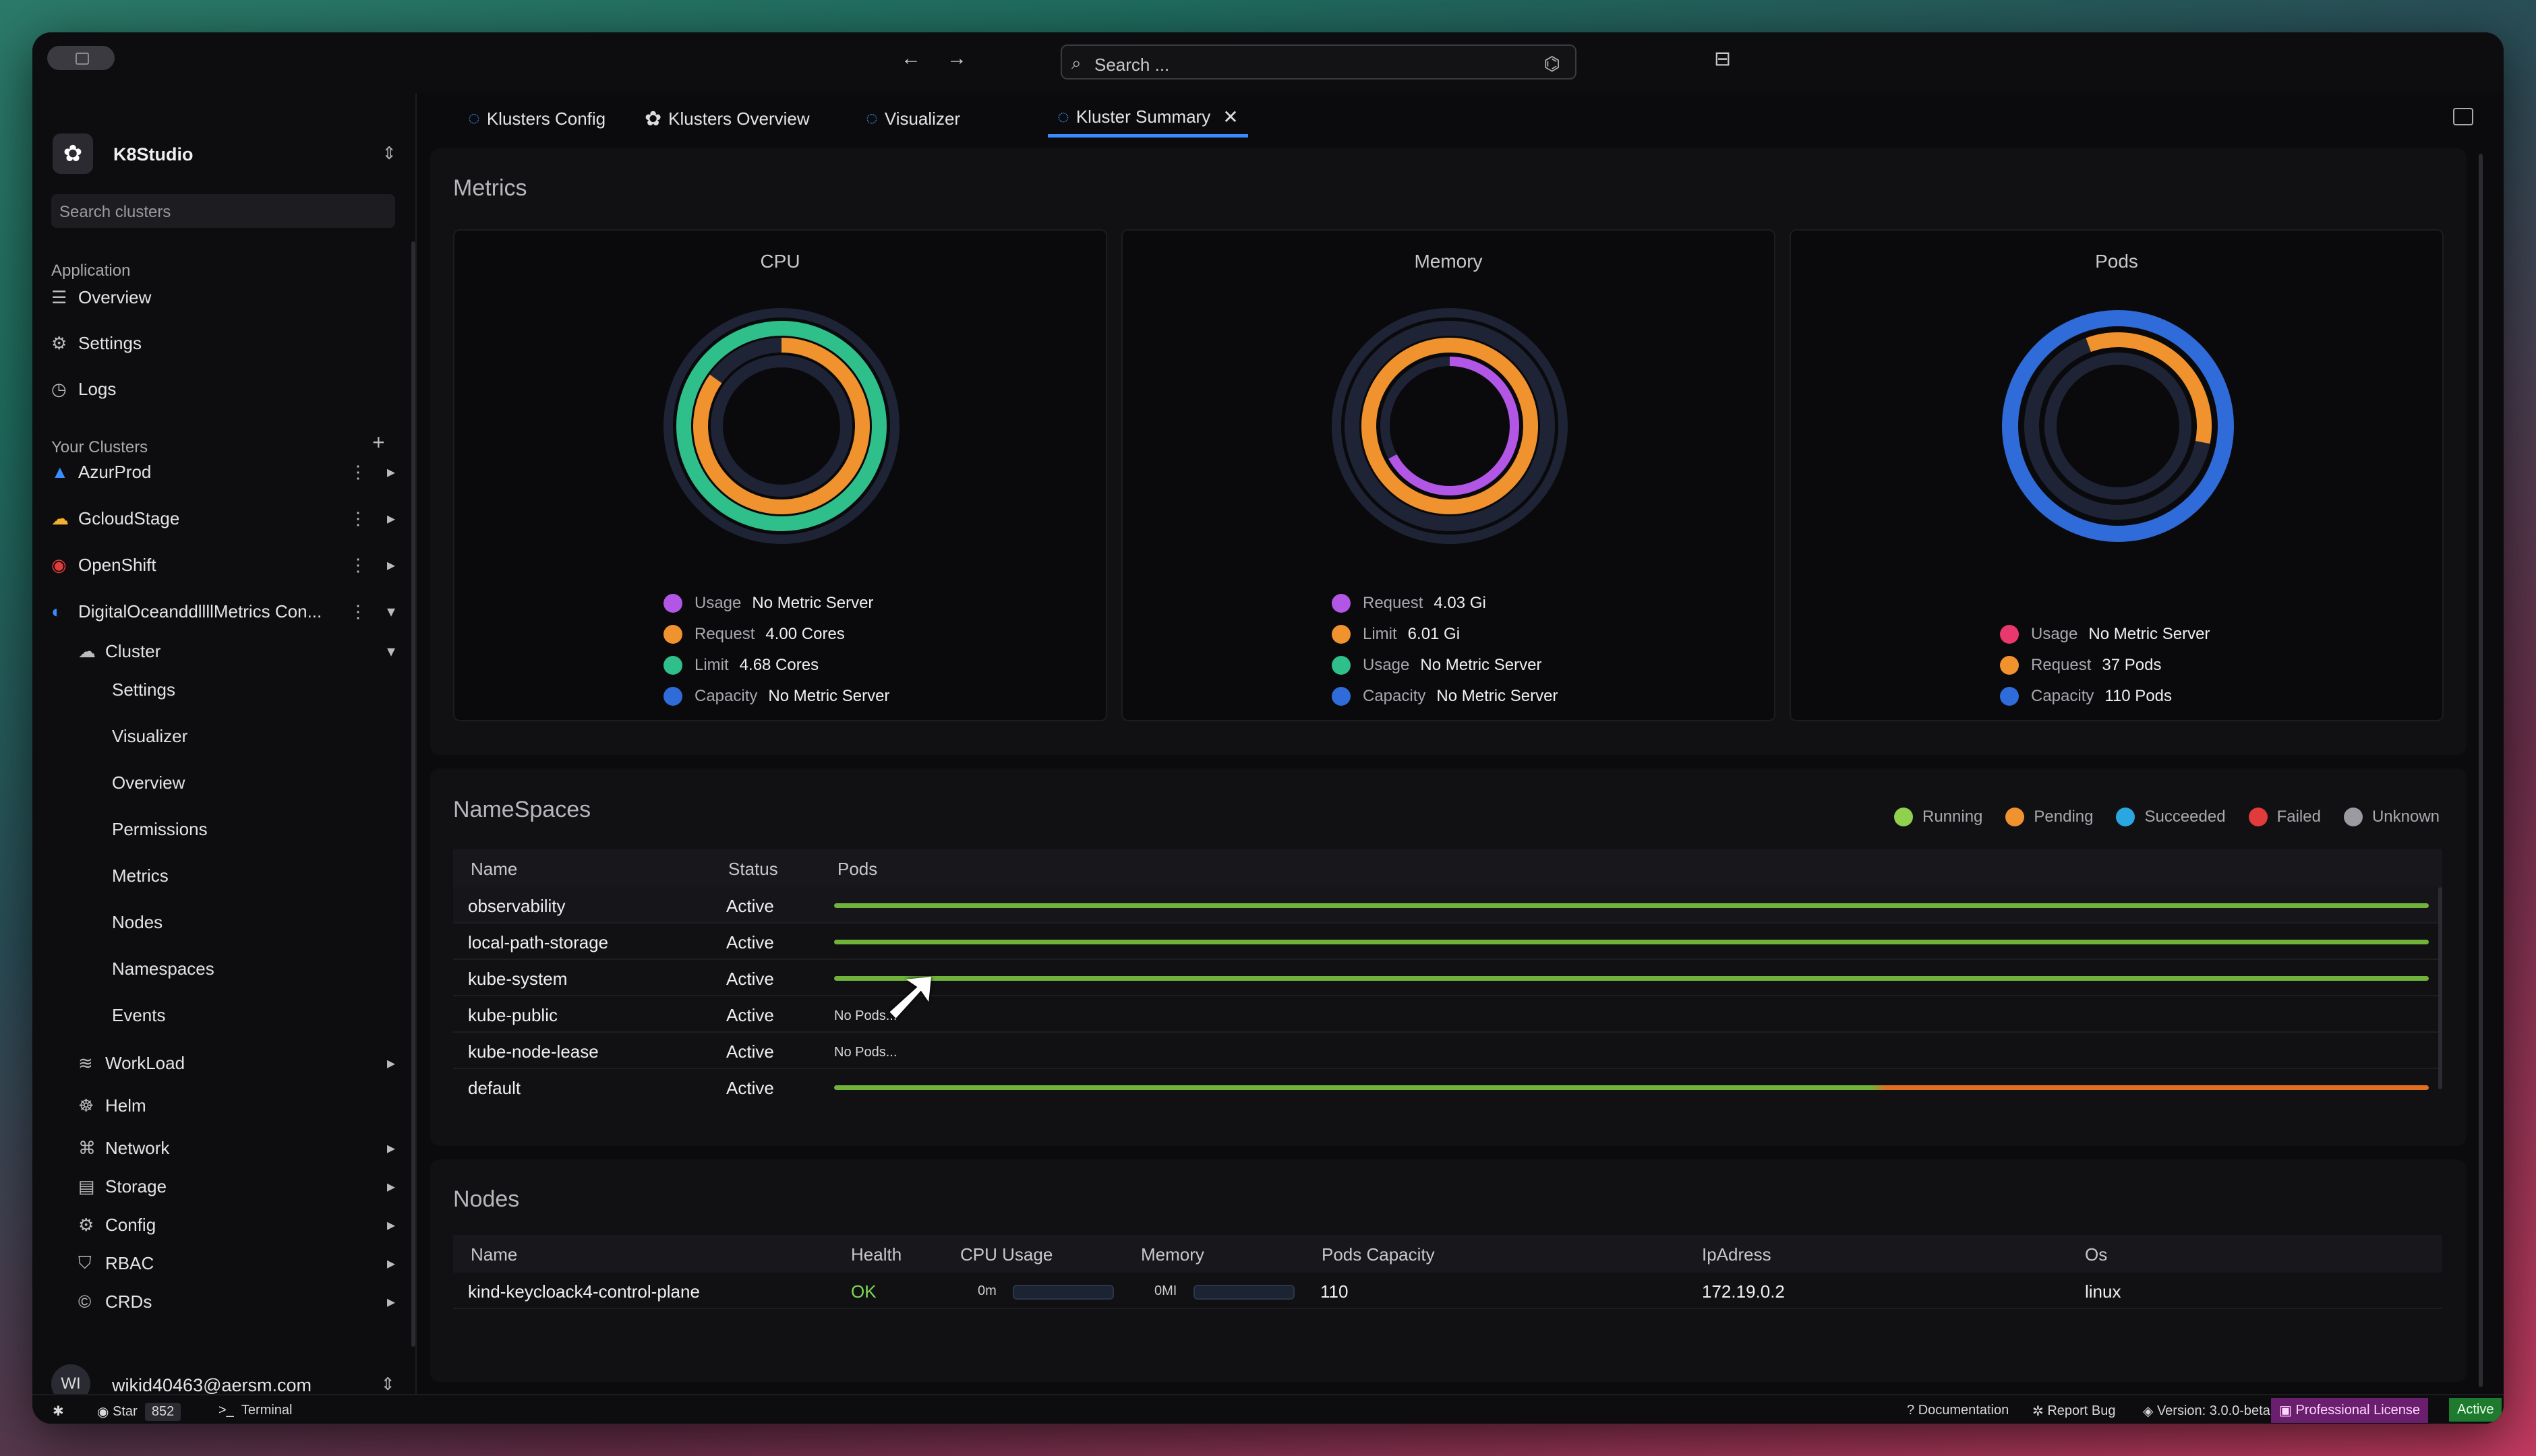  Describe the element at coordinates (1172, 1254) in the screenshot. I see `col-memory: Memory` at that location.